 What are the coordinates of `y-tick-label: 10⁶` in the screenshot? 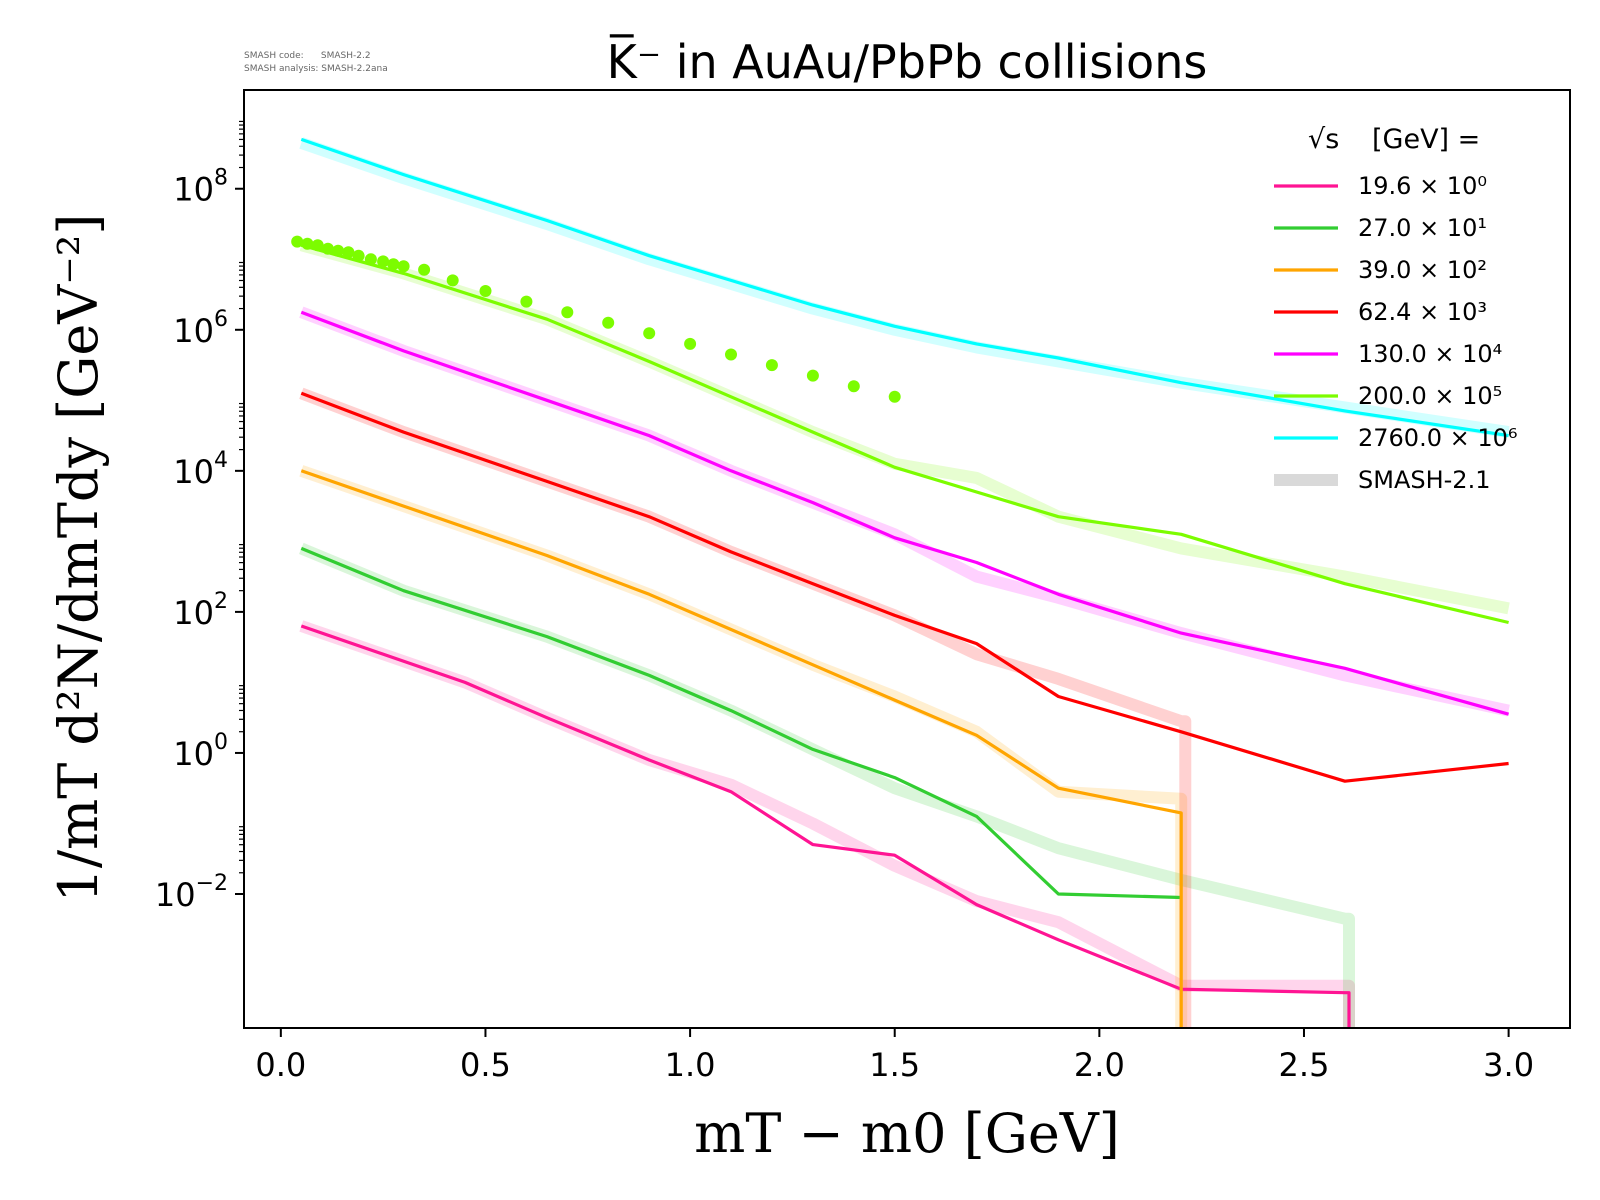 It's located at (200, 328).